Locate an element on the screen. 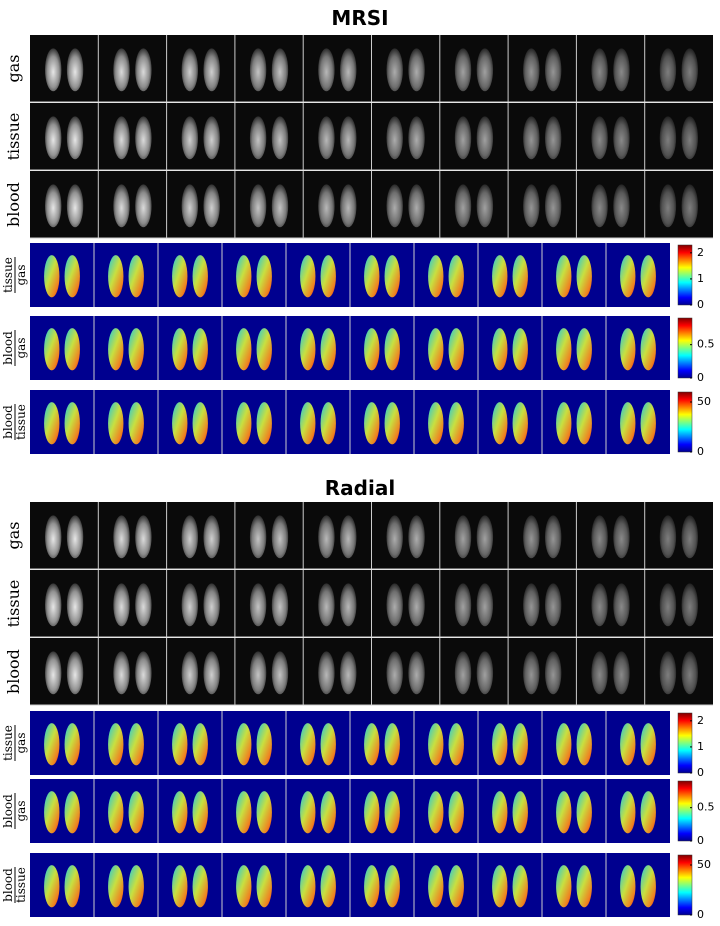 The width and height of the screenshot is (720, 926). denominator: tissue is located at coordinates (21, 885).